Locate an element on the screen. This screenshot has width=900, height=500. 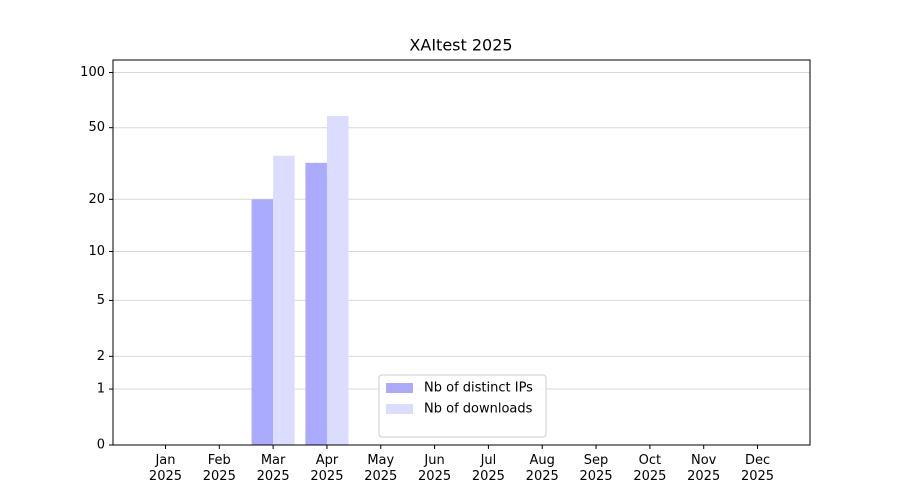
x-tick-label: Nov 2025 is located at coordinates (704, 468).